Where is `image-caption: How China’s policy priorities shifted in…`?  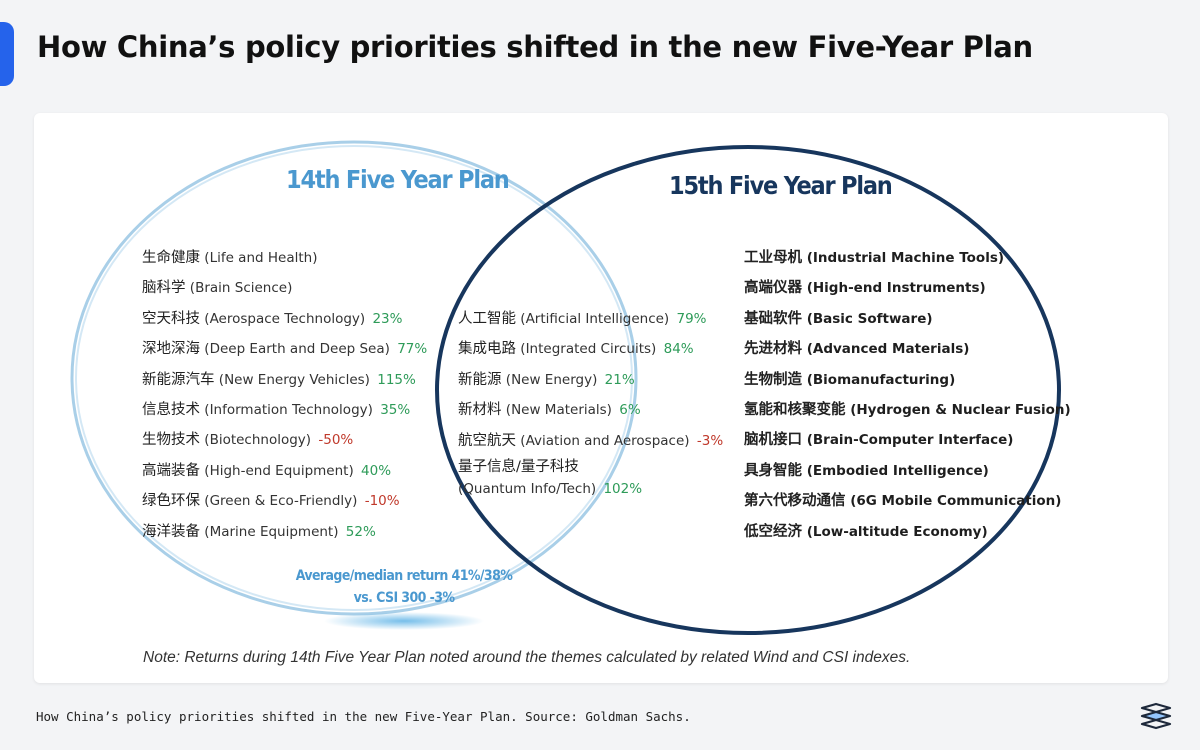 image-caption: How China’s policy priorities shifted in… is located at coordinates (363, 716).